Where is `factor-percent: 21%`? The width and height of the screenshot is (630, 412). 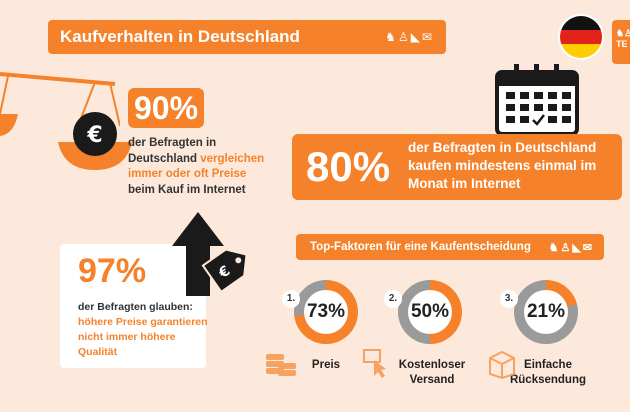 factor-percent: 21% is located at coordinates (546, 312).